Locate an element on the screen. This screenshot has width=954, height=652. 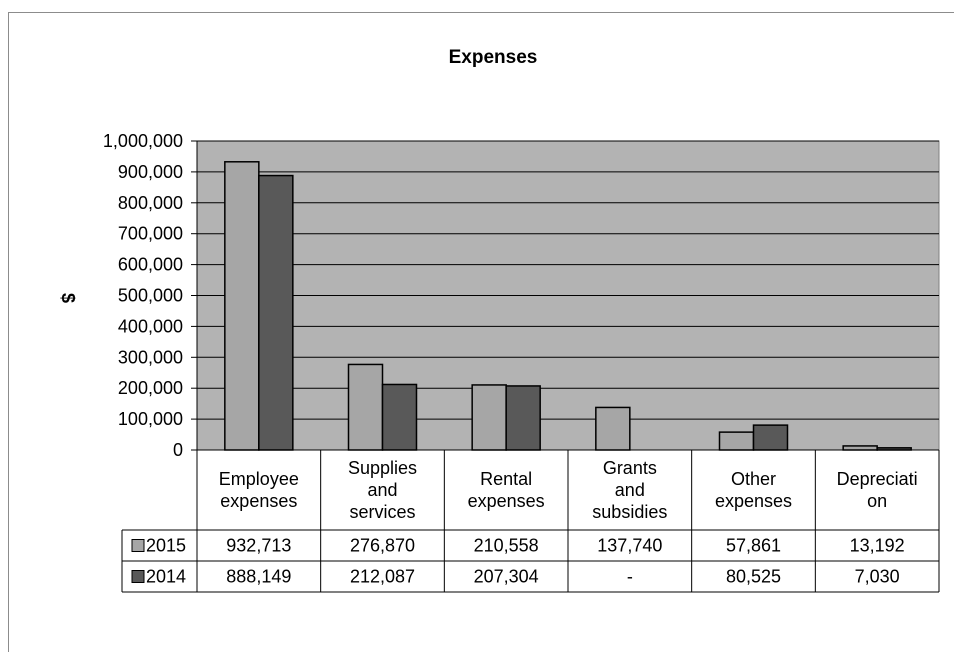
data-label-2014-0: 888,149 is located at coordinates (258, 577).